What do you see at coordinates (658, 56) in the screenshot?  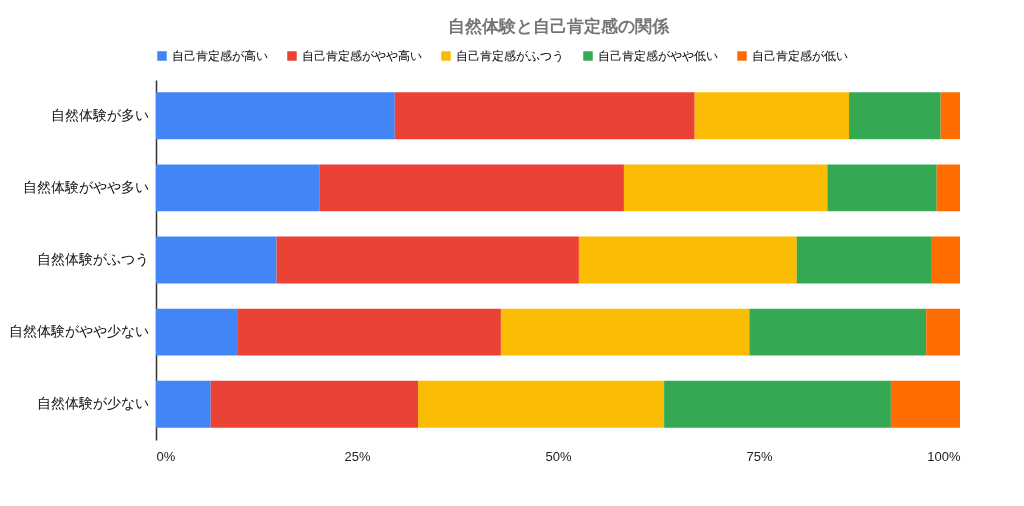 I see `legend-label: 自己肯定感がやや低い` at bounding box center [658, 56].